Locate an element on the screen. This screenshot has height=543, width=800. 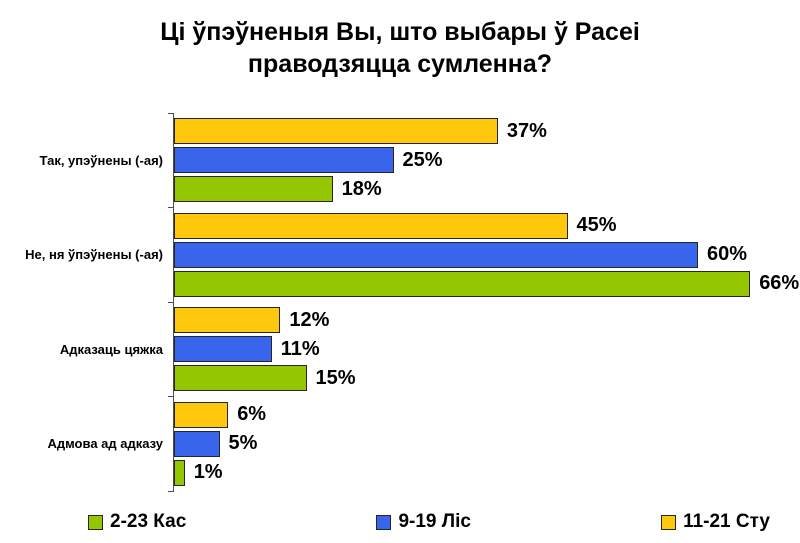
bar-value-label: 15% is located at coordinates (335, 377).